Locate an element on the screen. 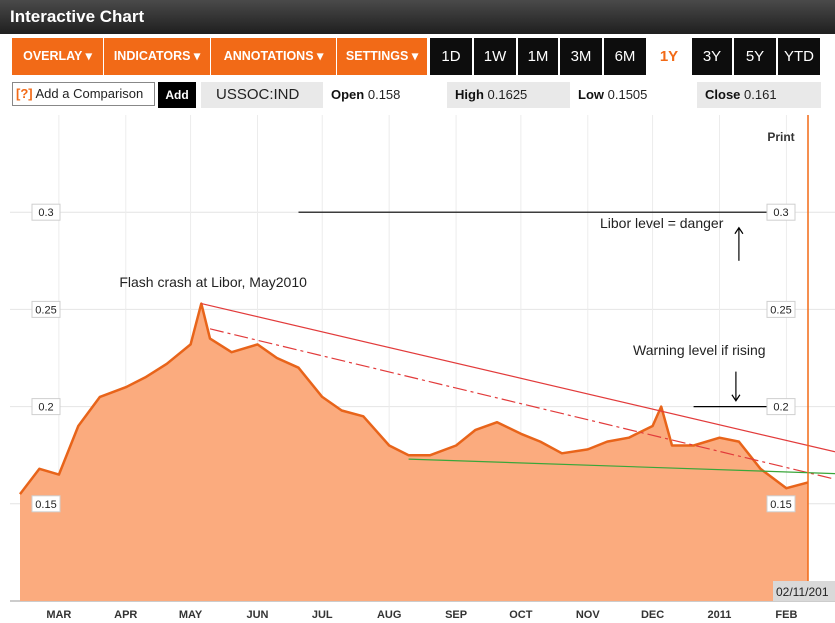  x-tick-label-MAY: MAY is located at coordinates (191, 615).